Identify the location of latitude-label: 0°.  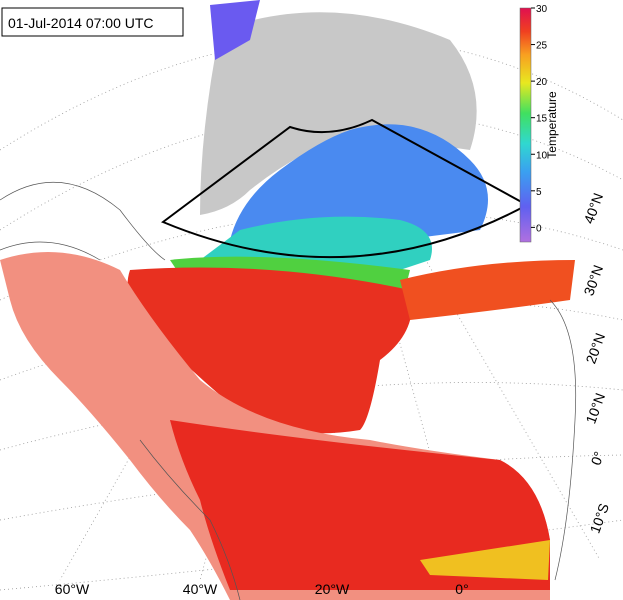
(597, 458).